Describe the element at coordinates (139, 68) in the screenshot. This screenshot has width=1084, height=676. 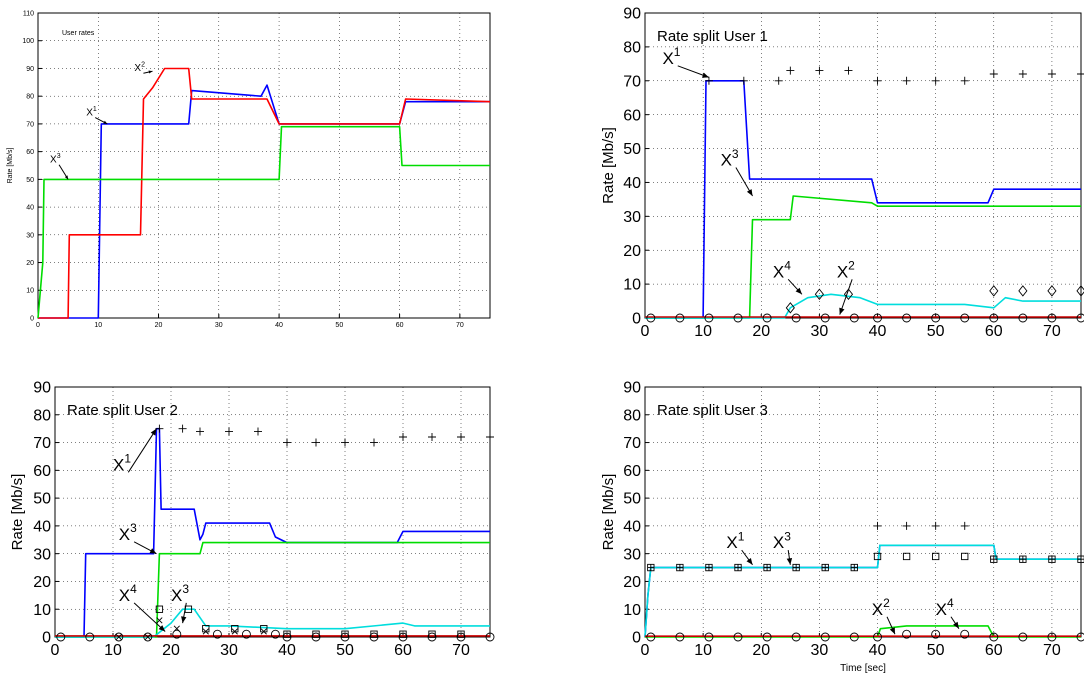
I see `series-annotation: X2` at that location.